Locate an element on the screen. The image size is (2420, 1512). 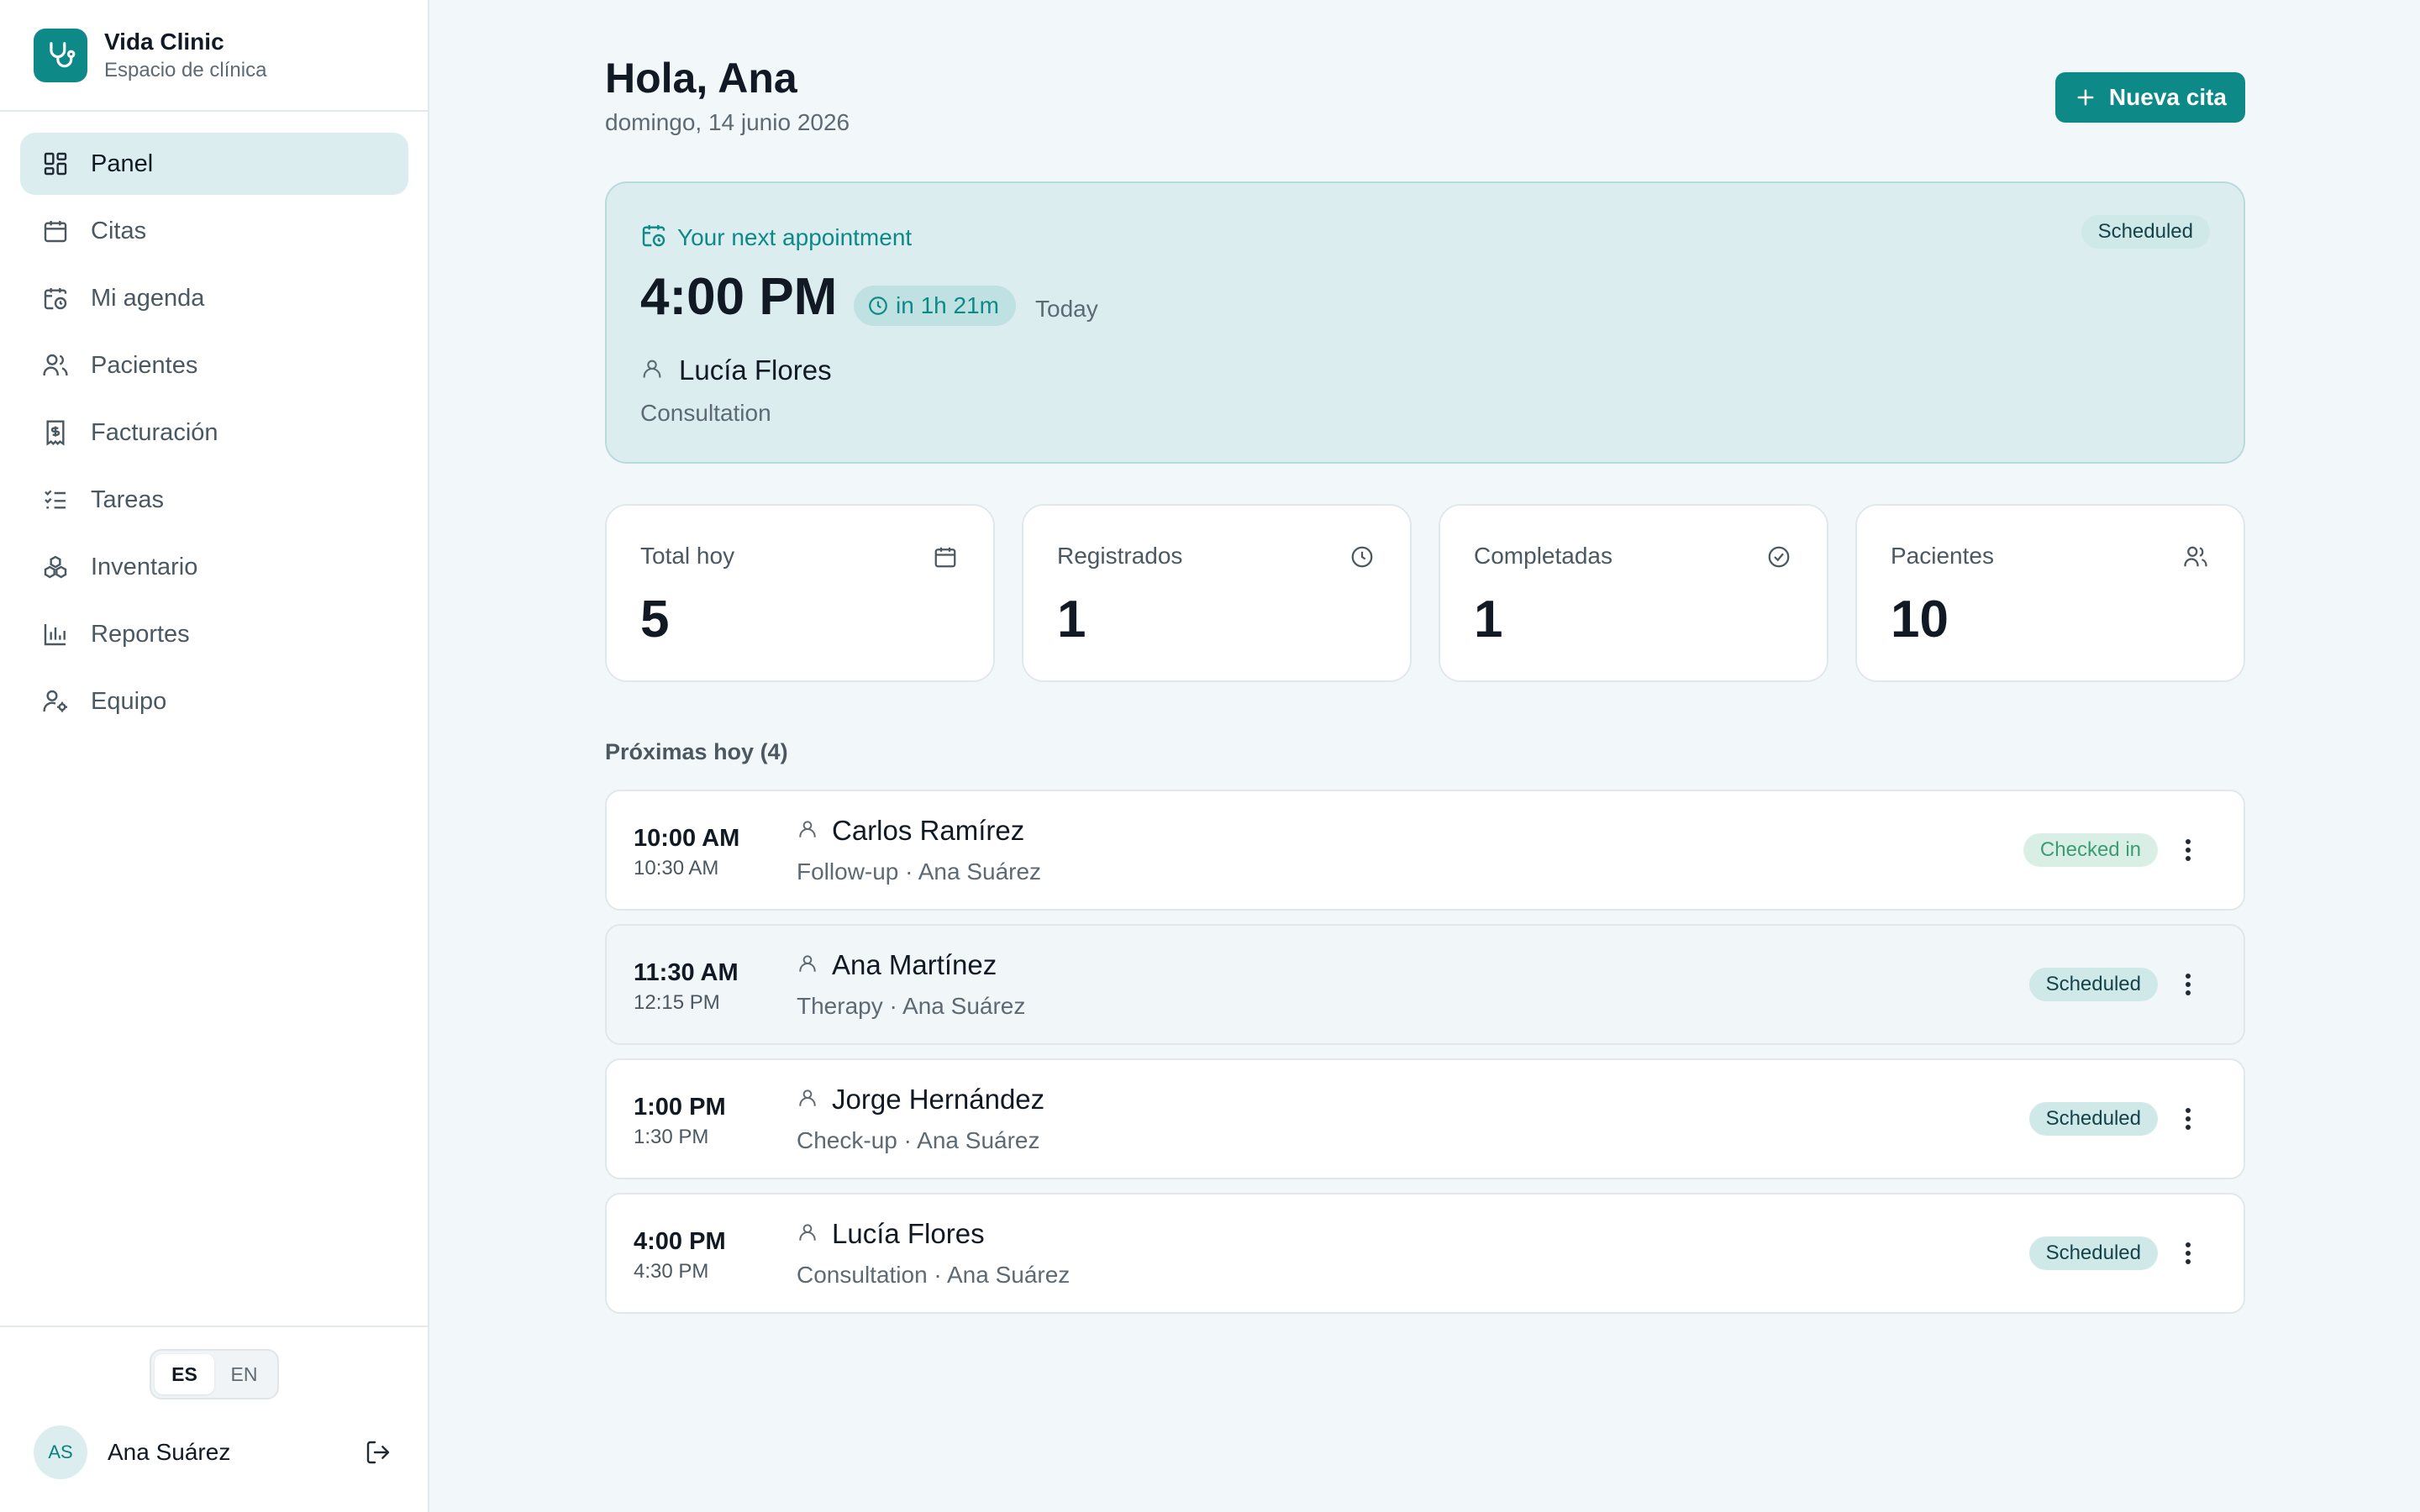
language-toggle: ES EN is located at coordinates (214, 1374).